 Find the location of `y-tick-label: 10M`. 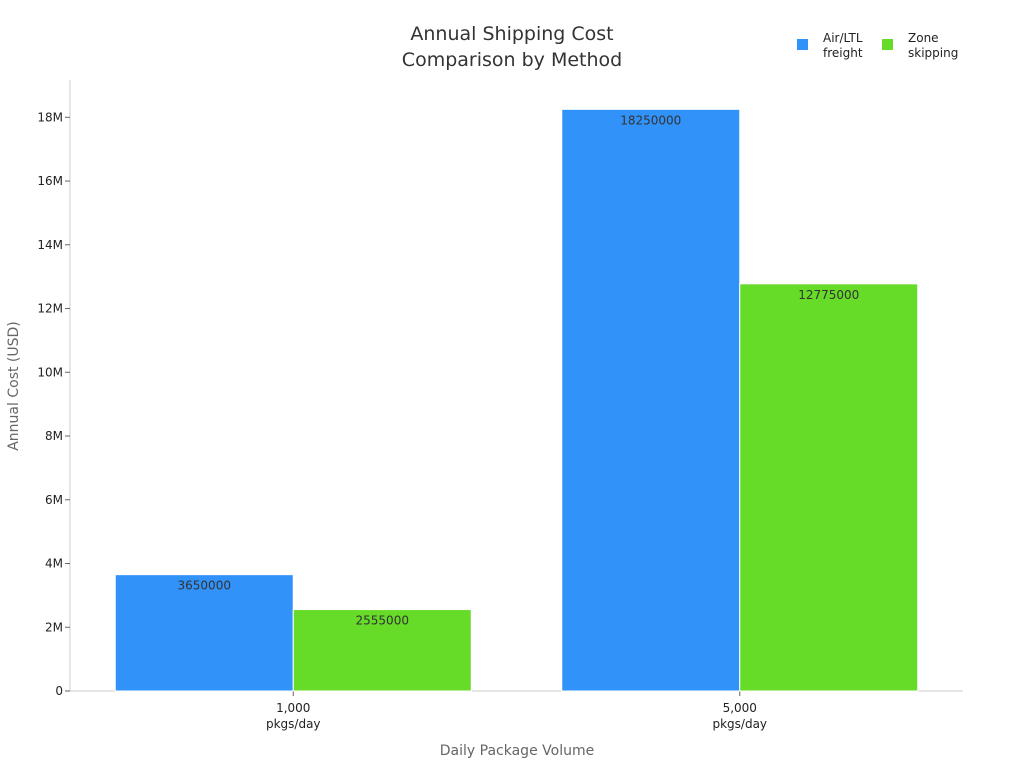

y-tick-label: 10M is located at coordinates (50, 372).